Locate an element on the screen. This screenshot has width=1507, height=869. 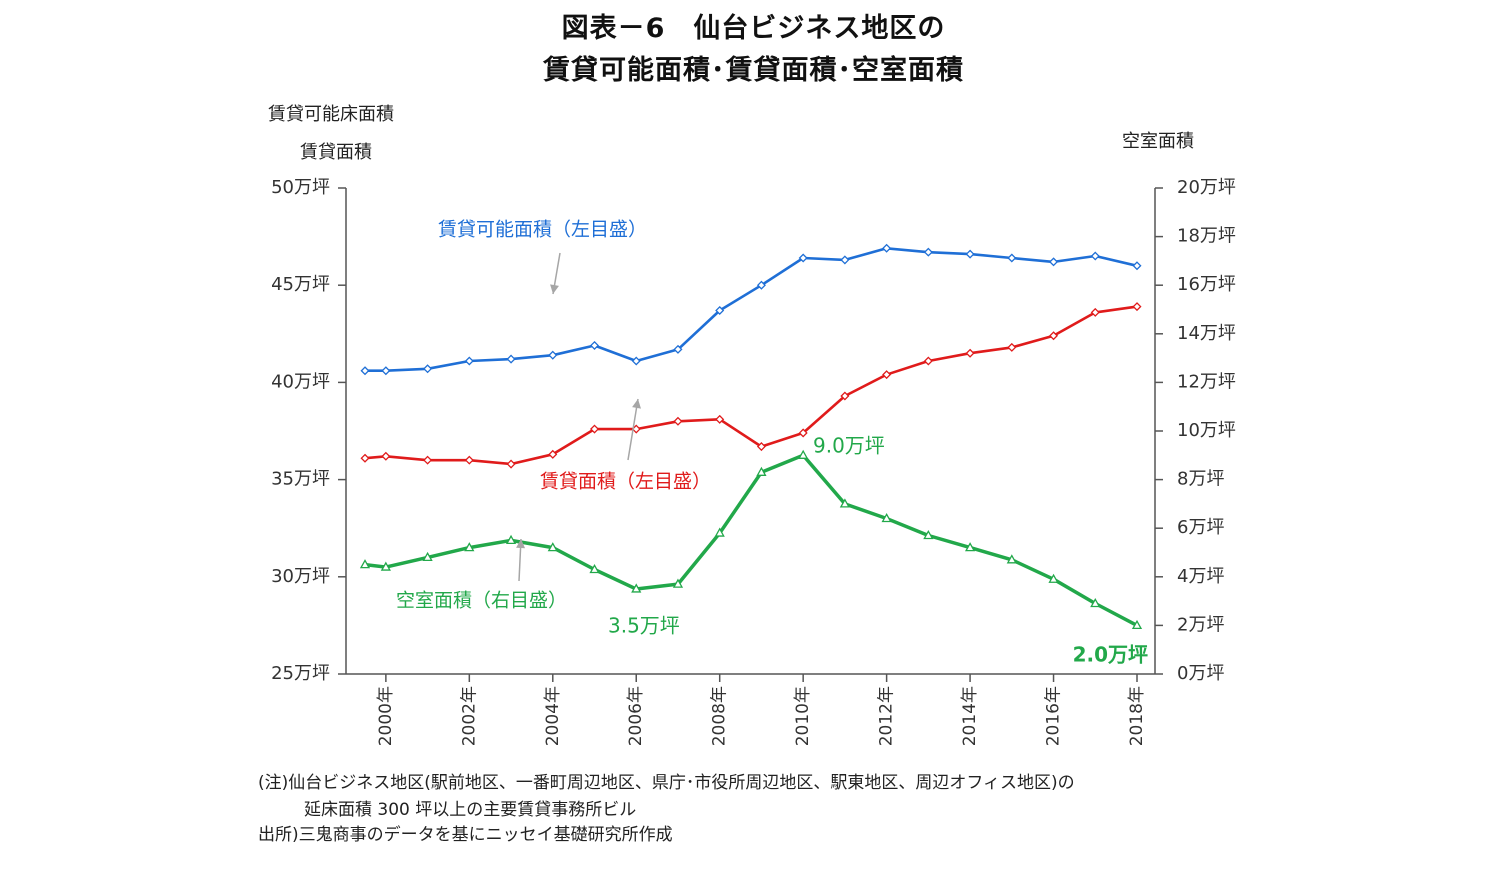
right-y-tick-label: 18万坪 is located at coordinates (1206, 236).